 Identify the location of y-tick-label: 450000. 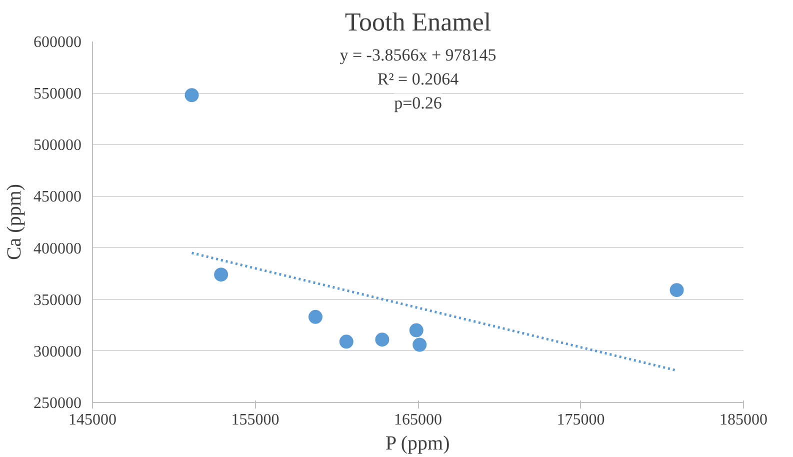
(58, 197).